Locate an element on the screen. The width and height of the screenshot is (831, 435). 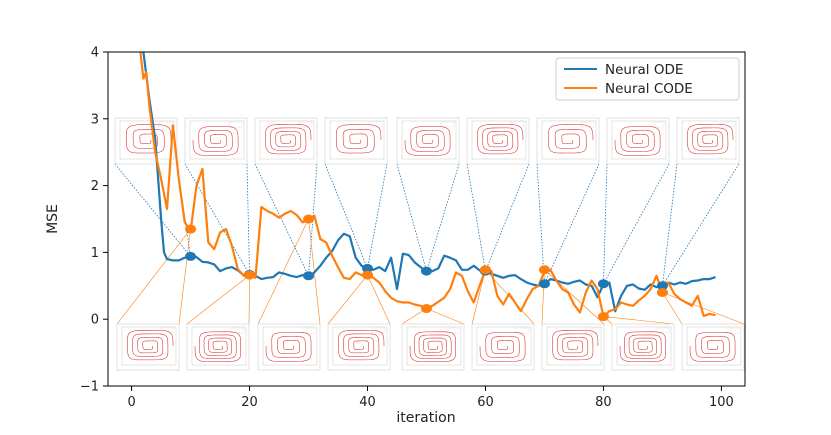
x-axis-title: iteration is located at coordinates (425, 418).